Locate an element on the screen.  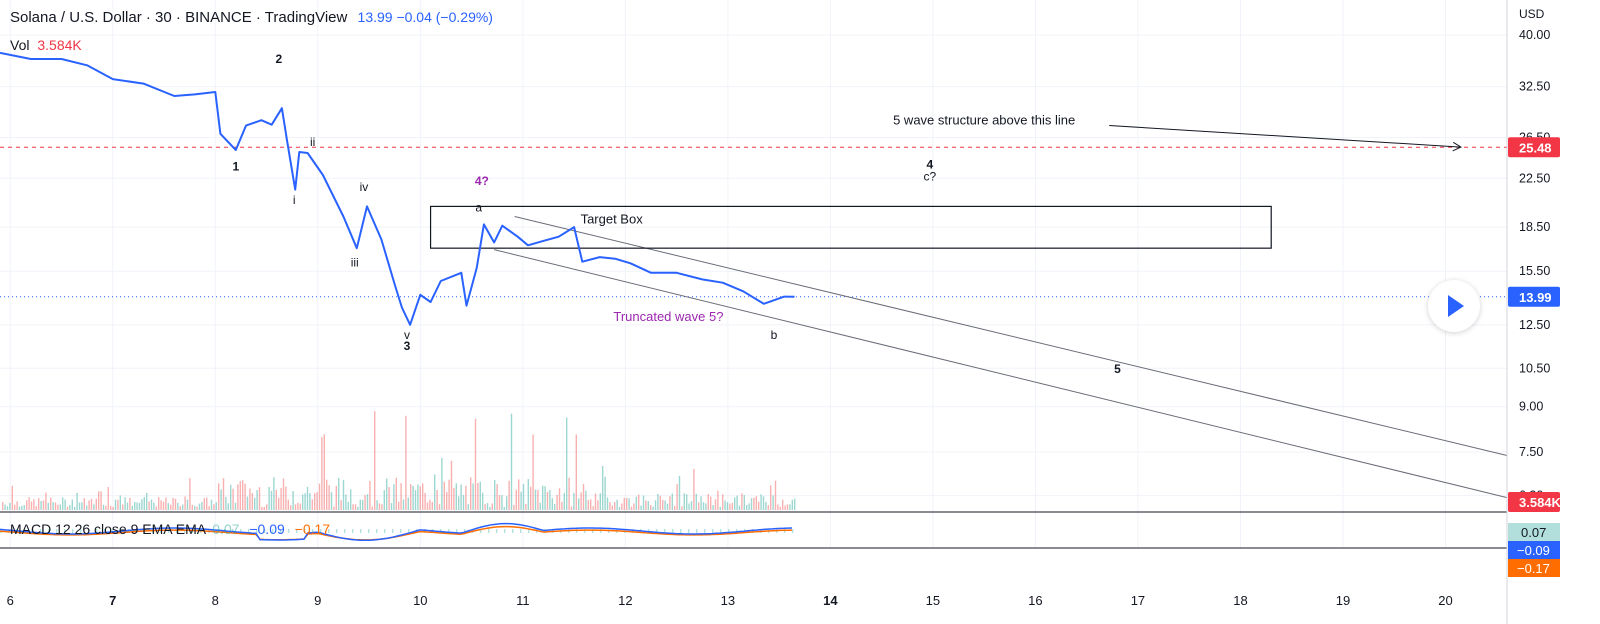
macd-legend-label: MACD 12 26 close 9 EMA EMA is located at coordinates (108, 529).